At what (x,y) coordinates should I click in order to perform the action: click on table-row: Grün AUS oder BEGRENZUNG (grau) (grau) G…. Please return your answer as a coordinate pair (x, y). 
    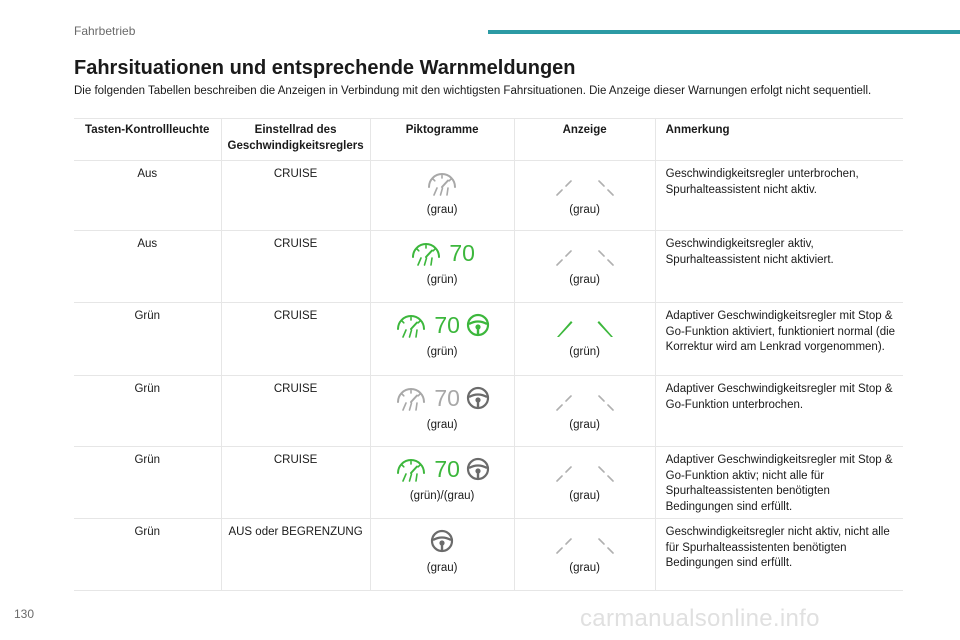
    Looking at the image, I should click on (488, 554).